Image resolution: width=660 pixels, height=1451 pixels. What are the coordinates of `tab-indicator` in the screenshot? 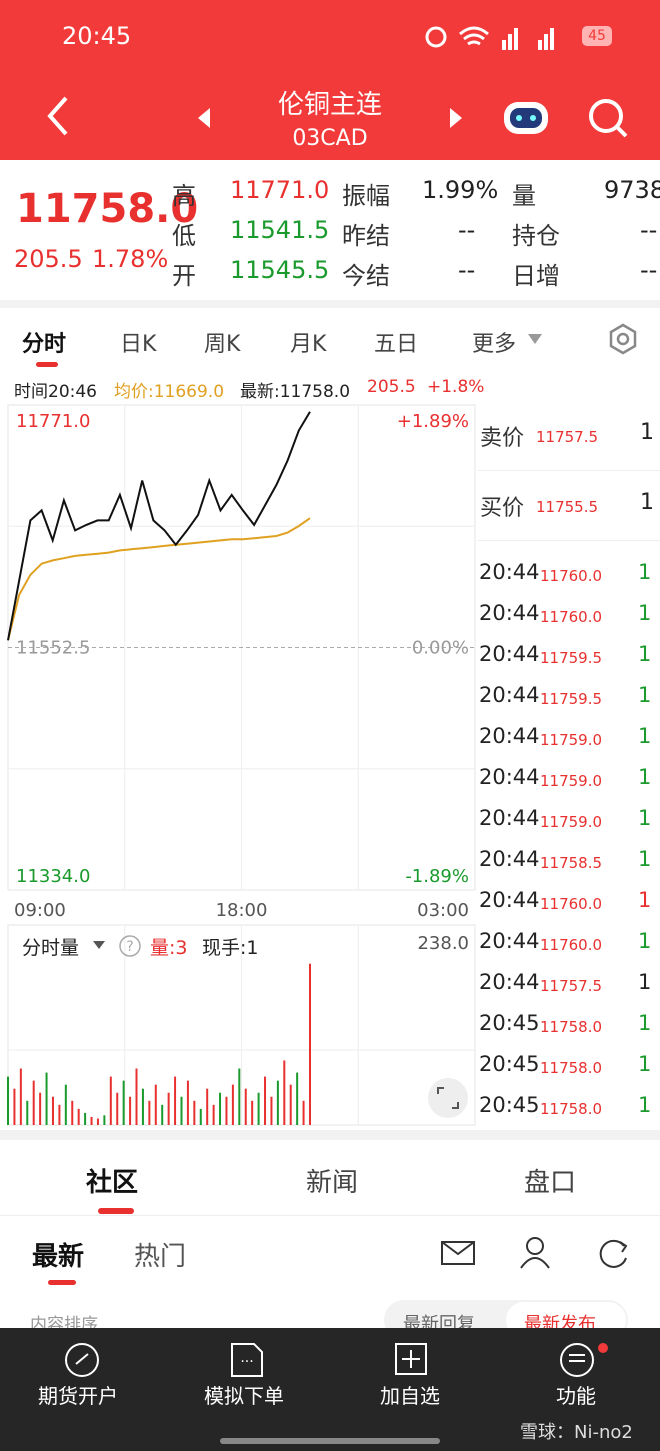 It's located at (47, 364).